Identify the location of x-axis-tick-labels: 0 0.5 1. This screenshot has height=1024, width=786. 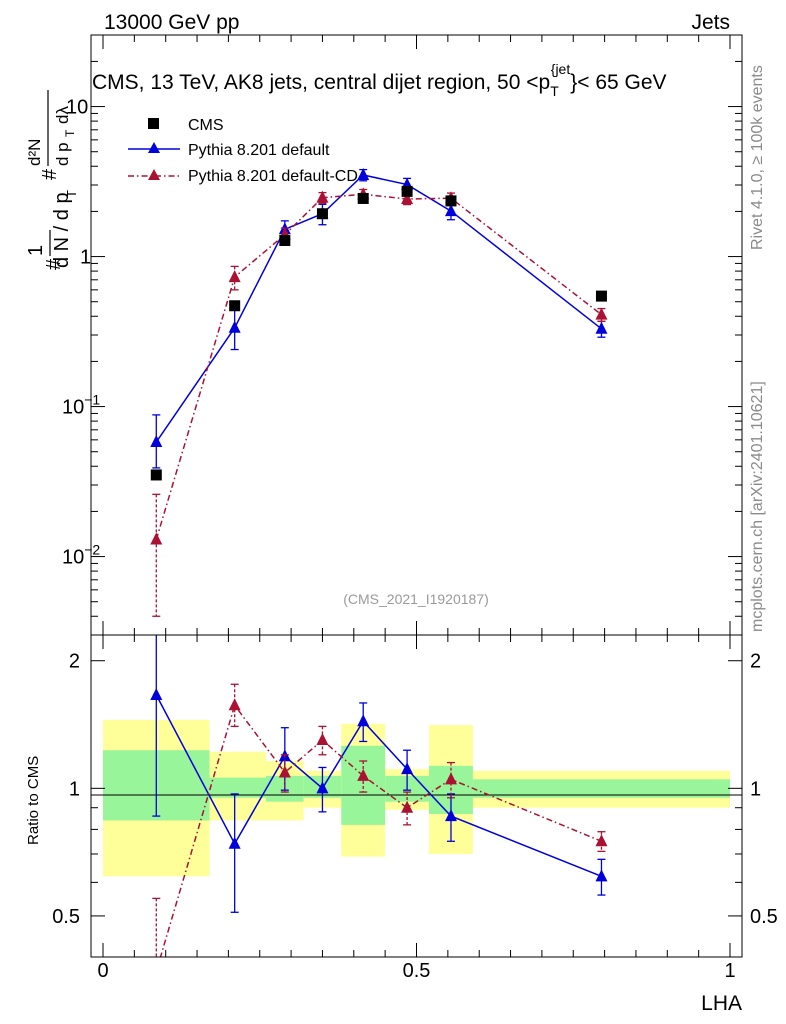
(416, 971).